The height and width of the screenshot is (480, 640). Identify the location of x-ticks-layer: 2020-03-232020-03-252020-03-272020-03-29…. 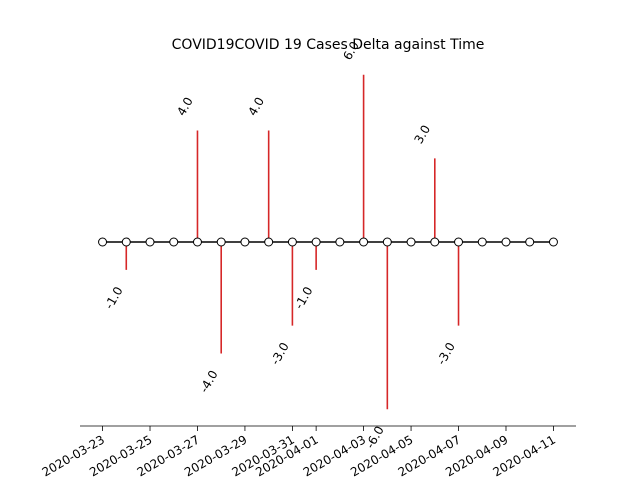
(299, 452).